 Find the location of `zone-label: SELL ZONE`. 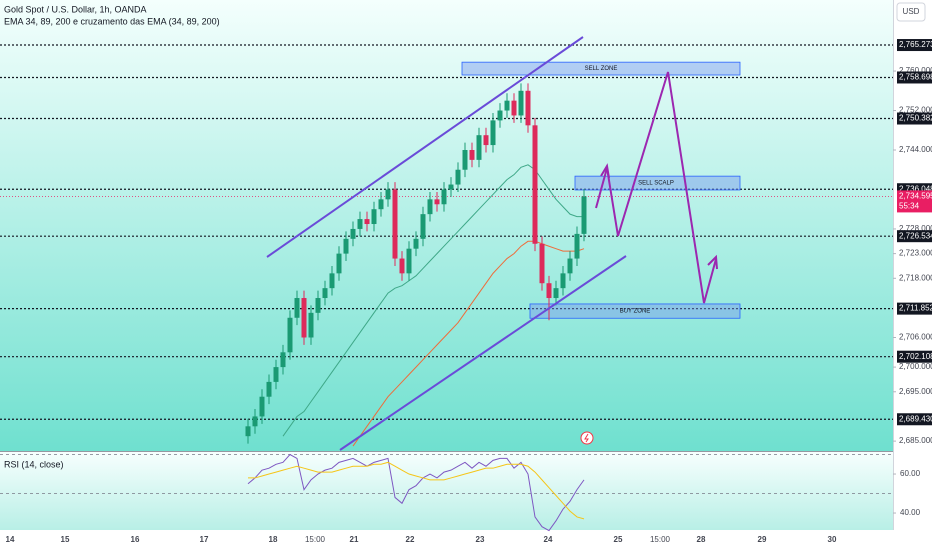

zone-label: SELL ZONE is located at coordinates (601, 69).